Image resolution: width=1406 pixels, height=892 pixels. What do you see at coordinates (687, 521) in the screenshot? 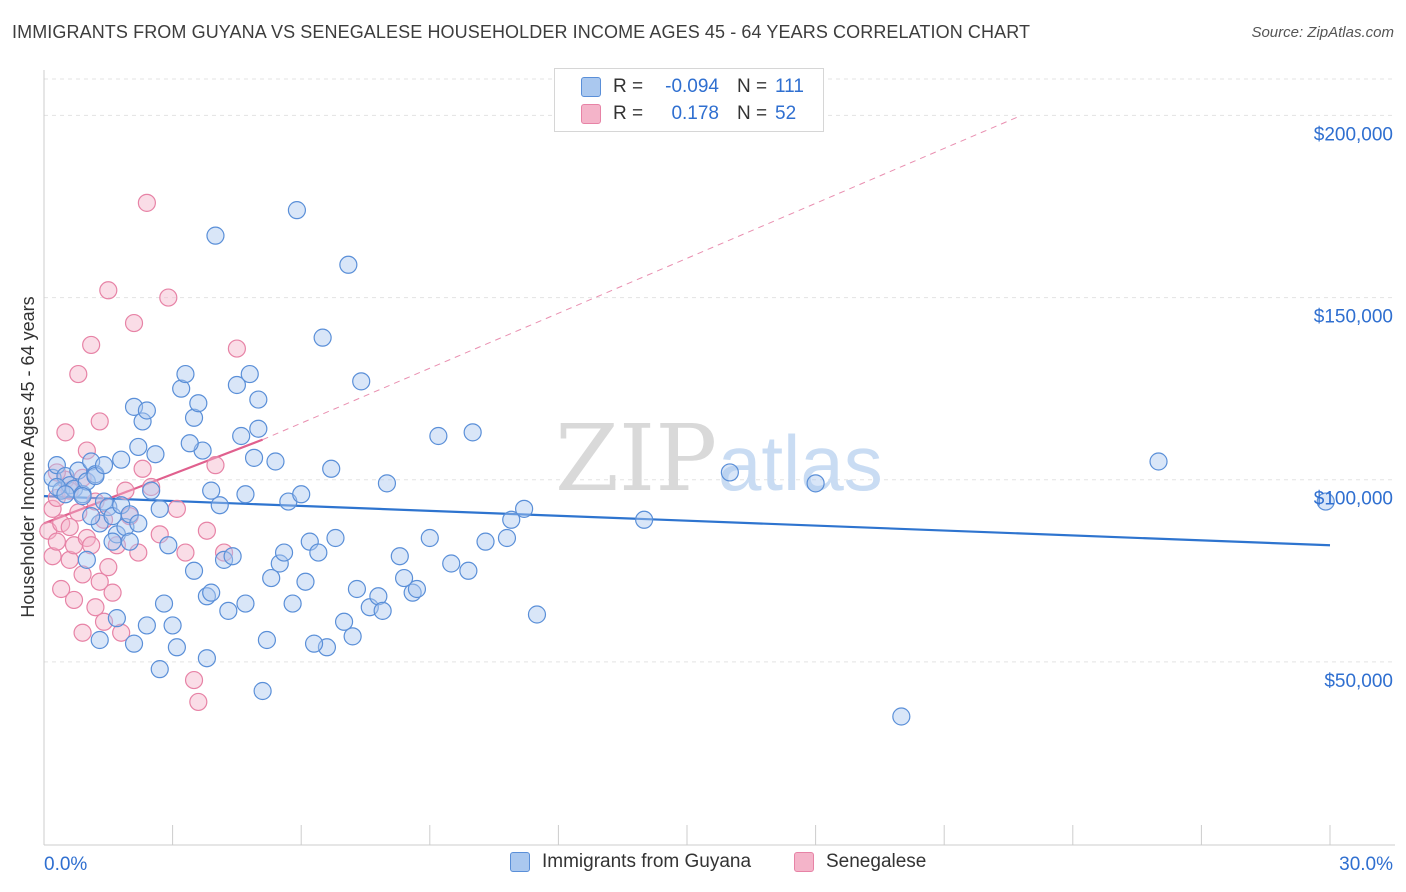
I see `trend-line-guyana` at bounding box center [687, 521].